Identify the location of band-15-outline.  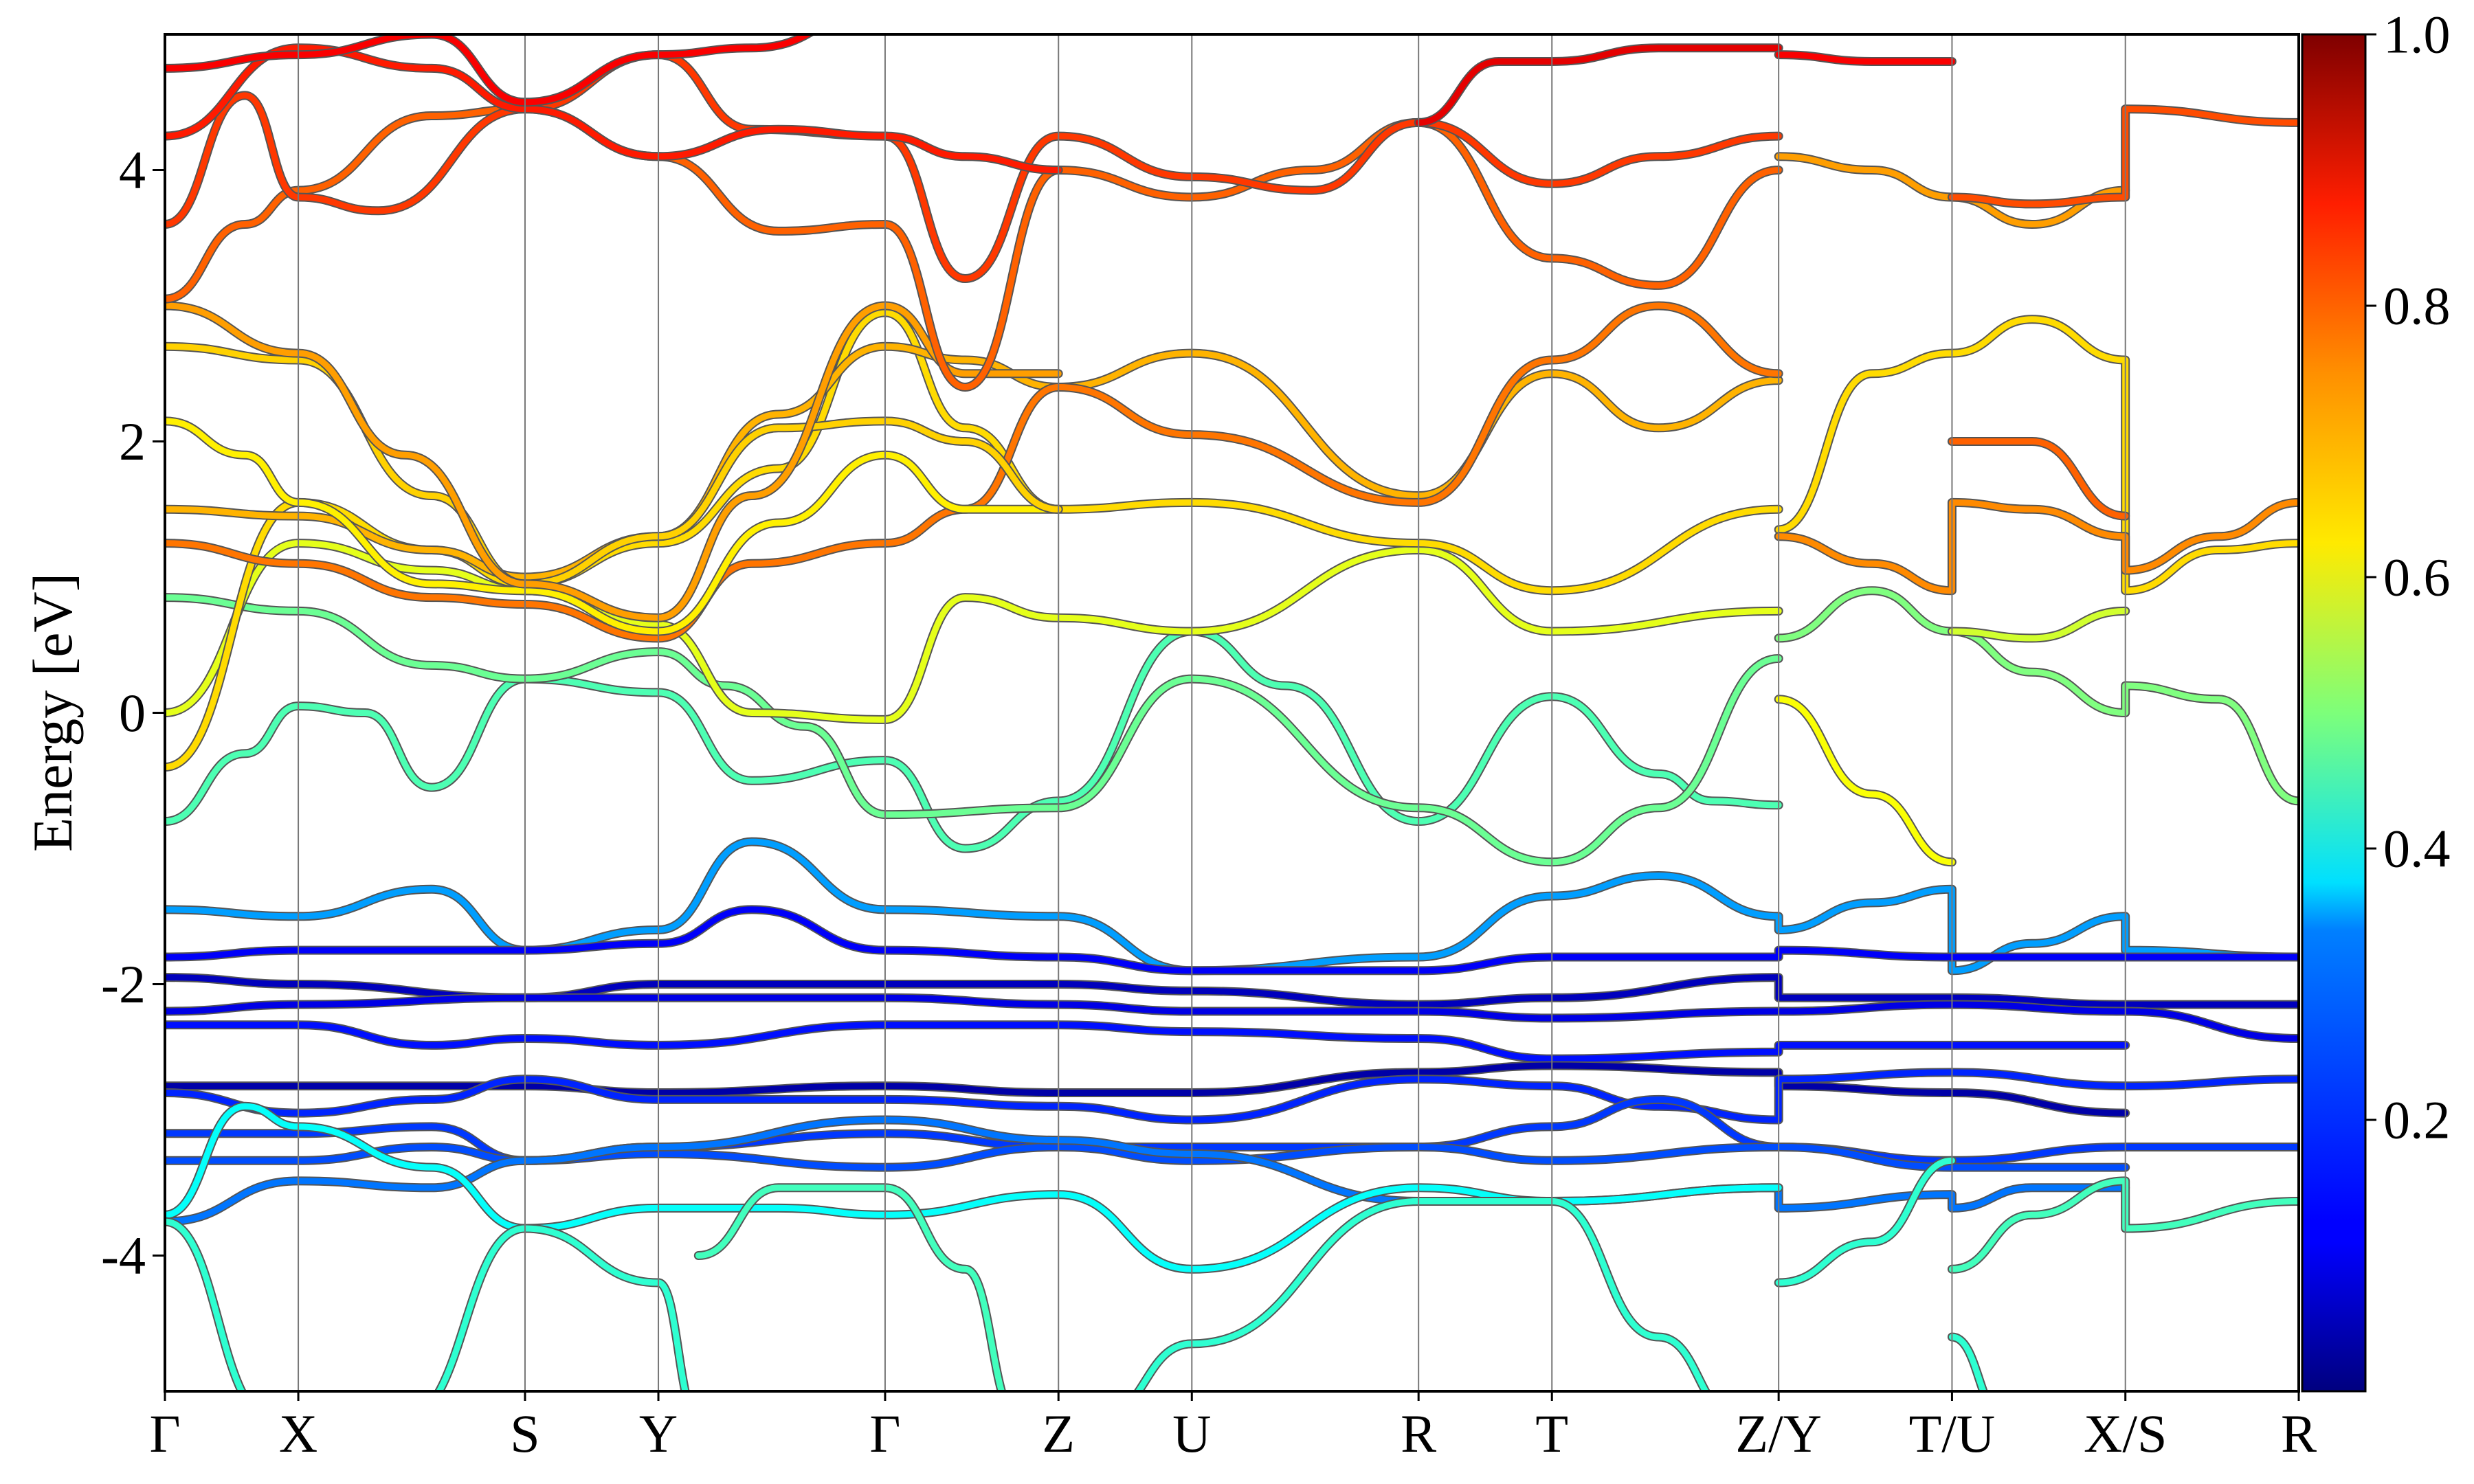
(2036, 696).